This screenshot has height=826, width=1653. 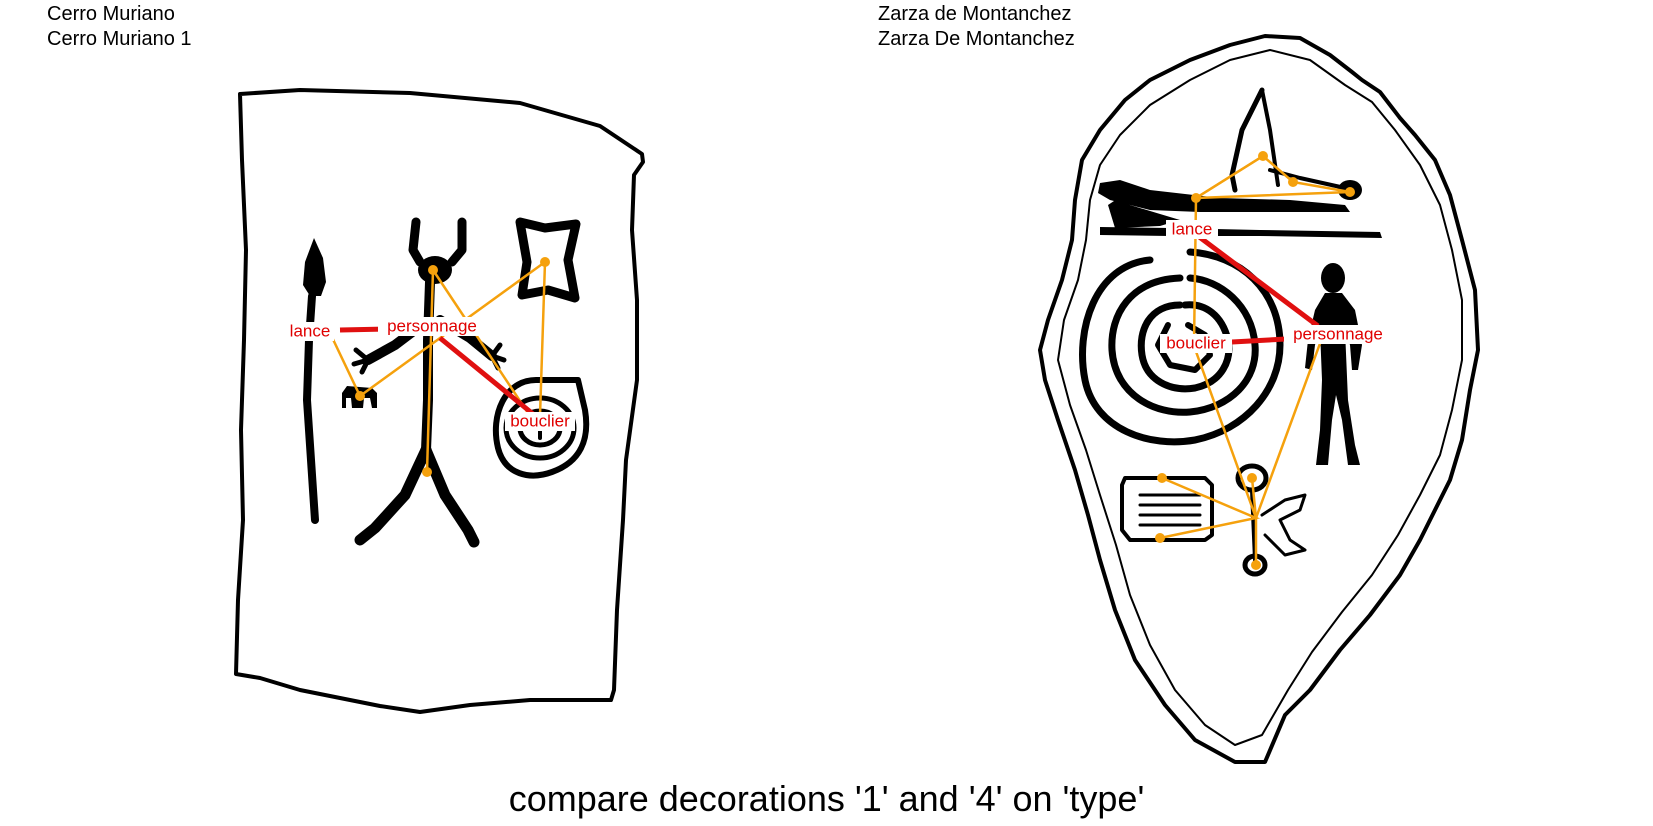 I want to click on left-label-personnage: personnage, so click(x=432, y=326).